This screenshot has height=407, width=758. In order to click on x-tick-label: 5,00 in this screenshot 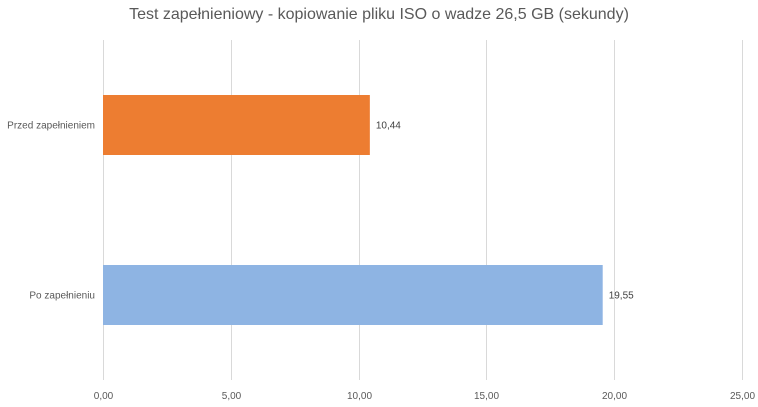, I will do `click(232, 396)`.